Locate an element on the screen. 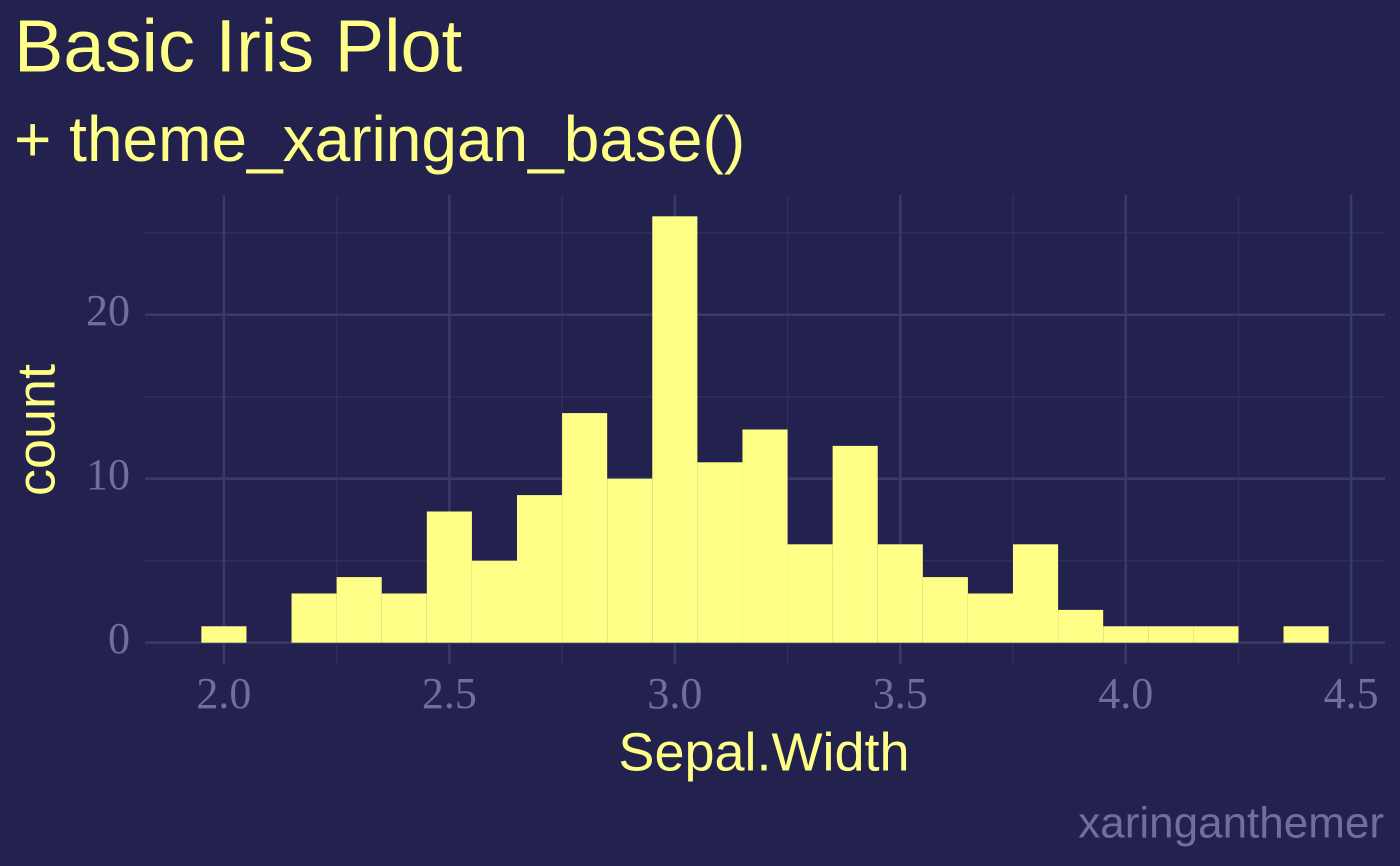 The image size is (1400, 866). chart-title: Basic Iris Plot is located at coordinates (238, 46).